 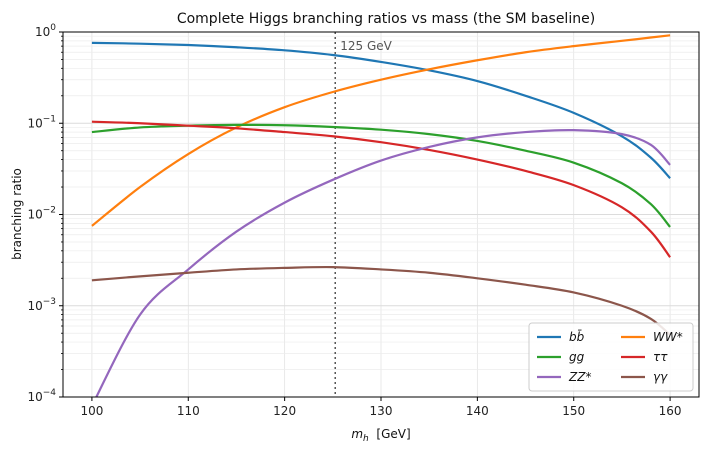 I want to click on legend: bb̄ WW* gg ττ ZZ* γγ, so click(x=611, y=357).